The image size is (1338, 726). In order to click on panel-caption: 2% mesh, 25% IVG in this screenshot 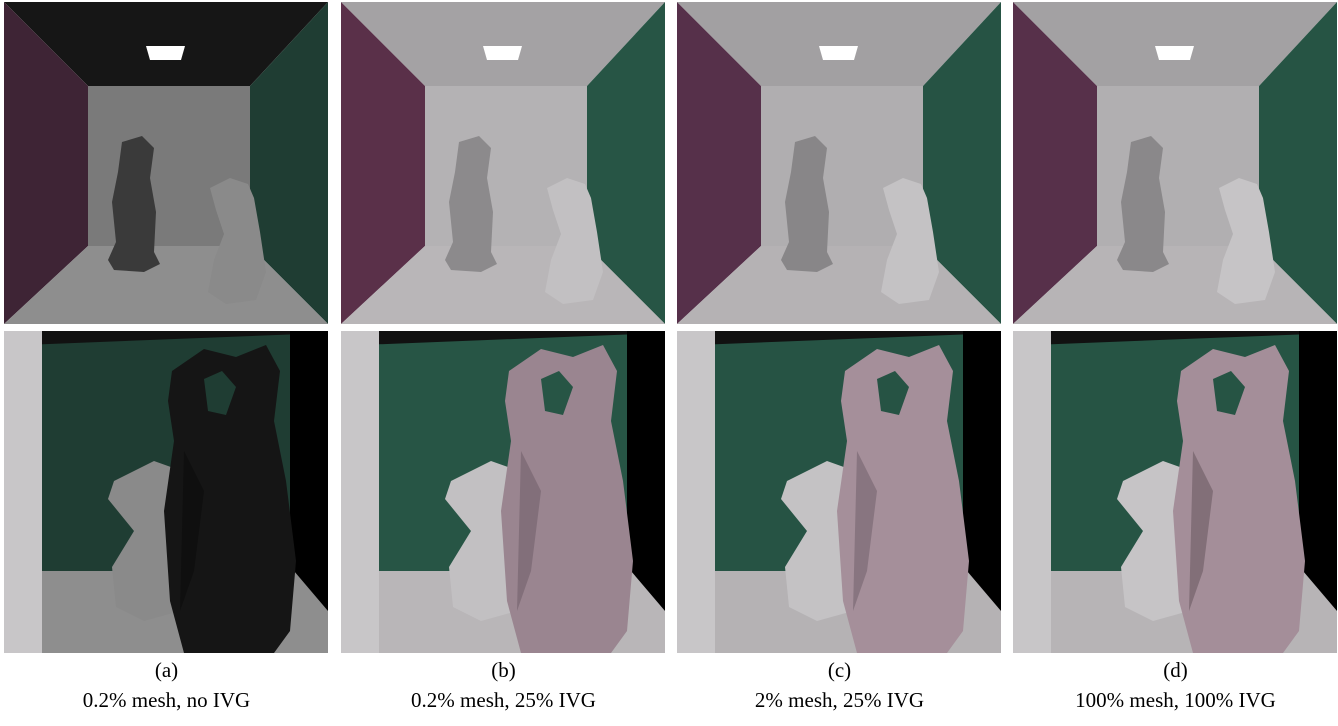, I will do `click(839, 700)`.